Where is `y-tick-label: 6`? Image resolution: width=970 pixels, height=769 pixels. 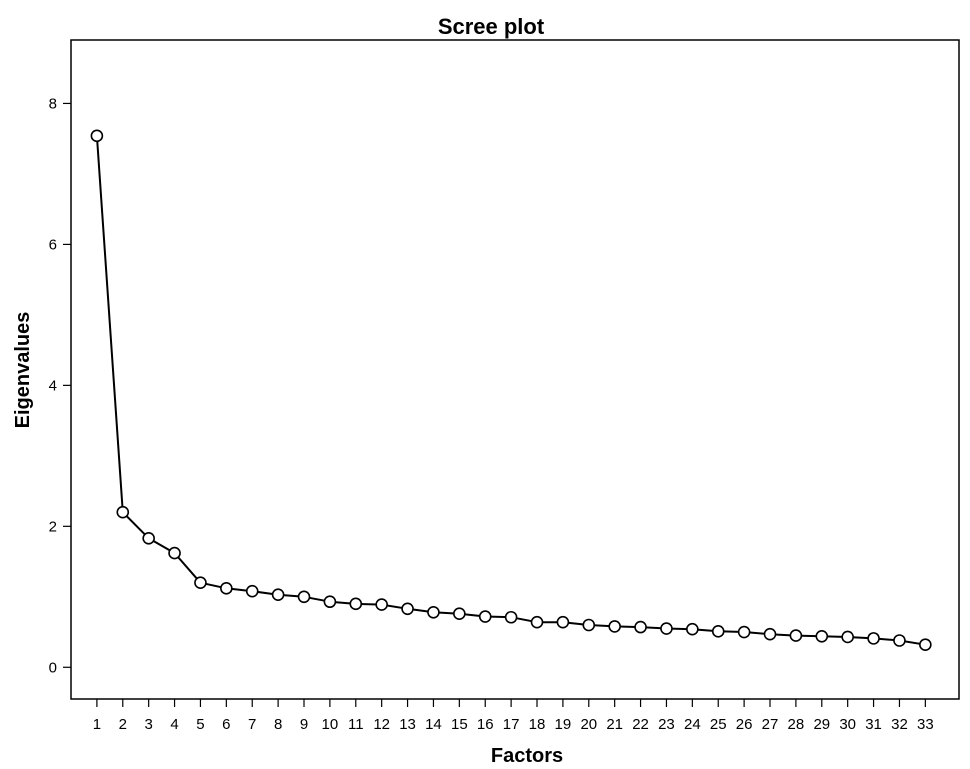 y-tick-label: 6 is located at coordinates (53, 244).